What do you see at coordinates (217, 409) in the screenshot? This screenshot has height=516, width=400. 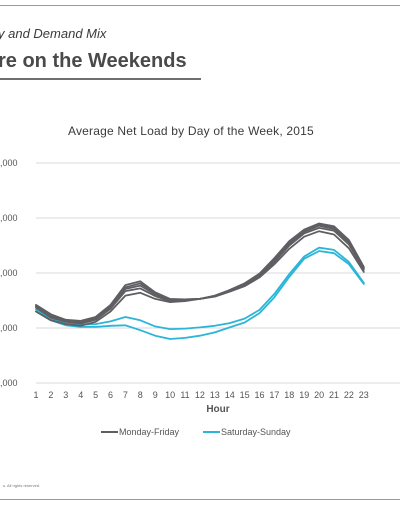 I see `x-axis-title: Hour` at bounding box center [217, 409].